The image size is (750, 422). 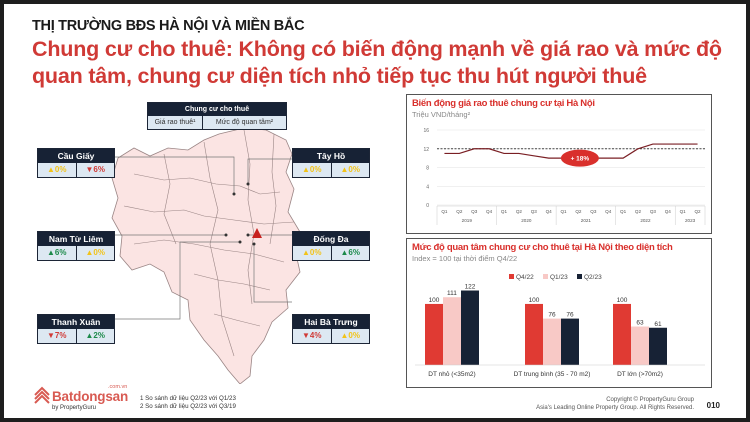 What do you see at coordinates (580, 159) in the screenshot?
I see `svg-text: + 18%` at bounding box center [580, 159].